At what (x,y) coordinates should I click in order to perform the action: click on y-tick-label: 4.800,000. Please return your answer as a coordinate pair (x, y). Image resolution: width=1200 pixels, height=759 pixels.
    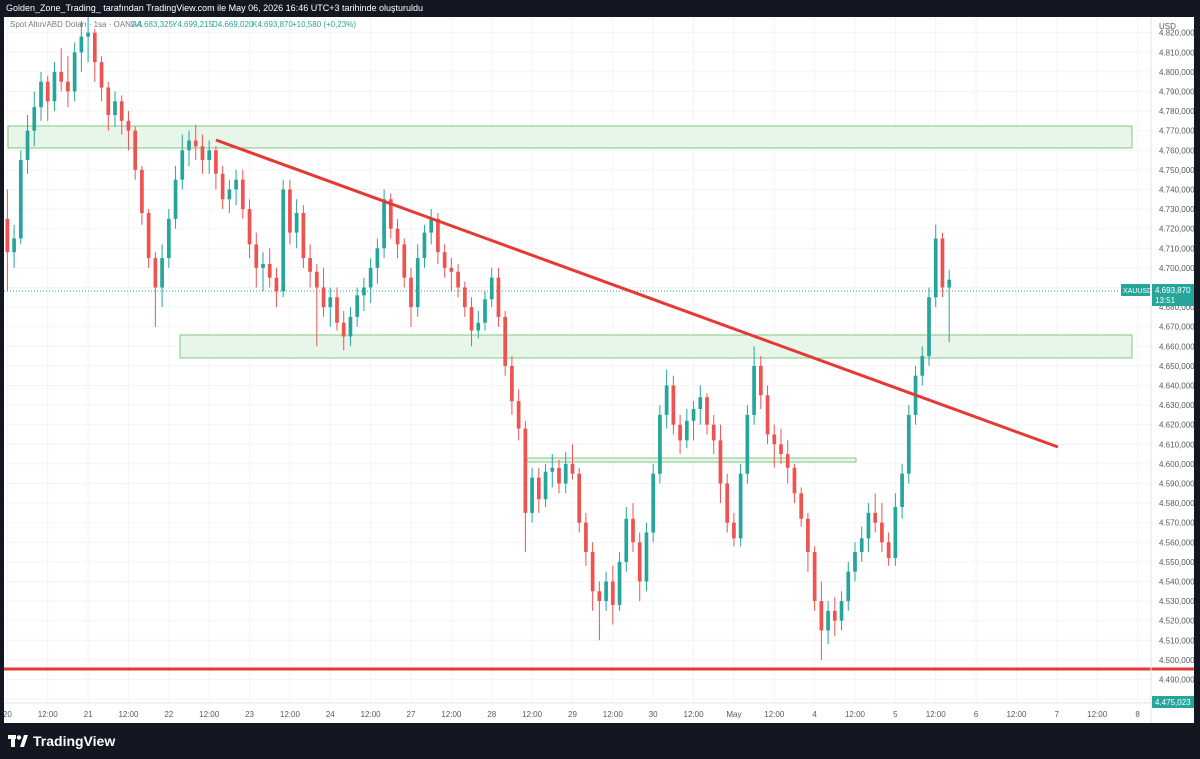
    Looking at the image, I should click on (1176, 72).